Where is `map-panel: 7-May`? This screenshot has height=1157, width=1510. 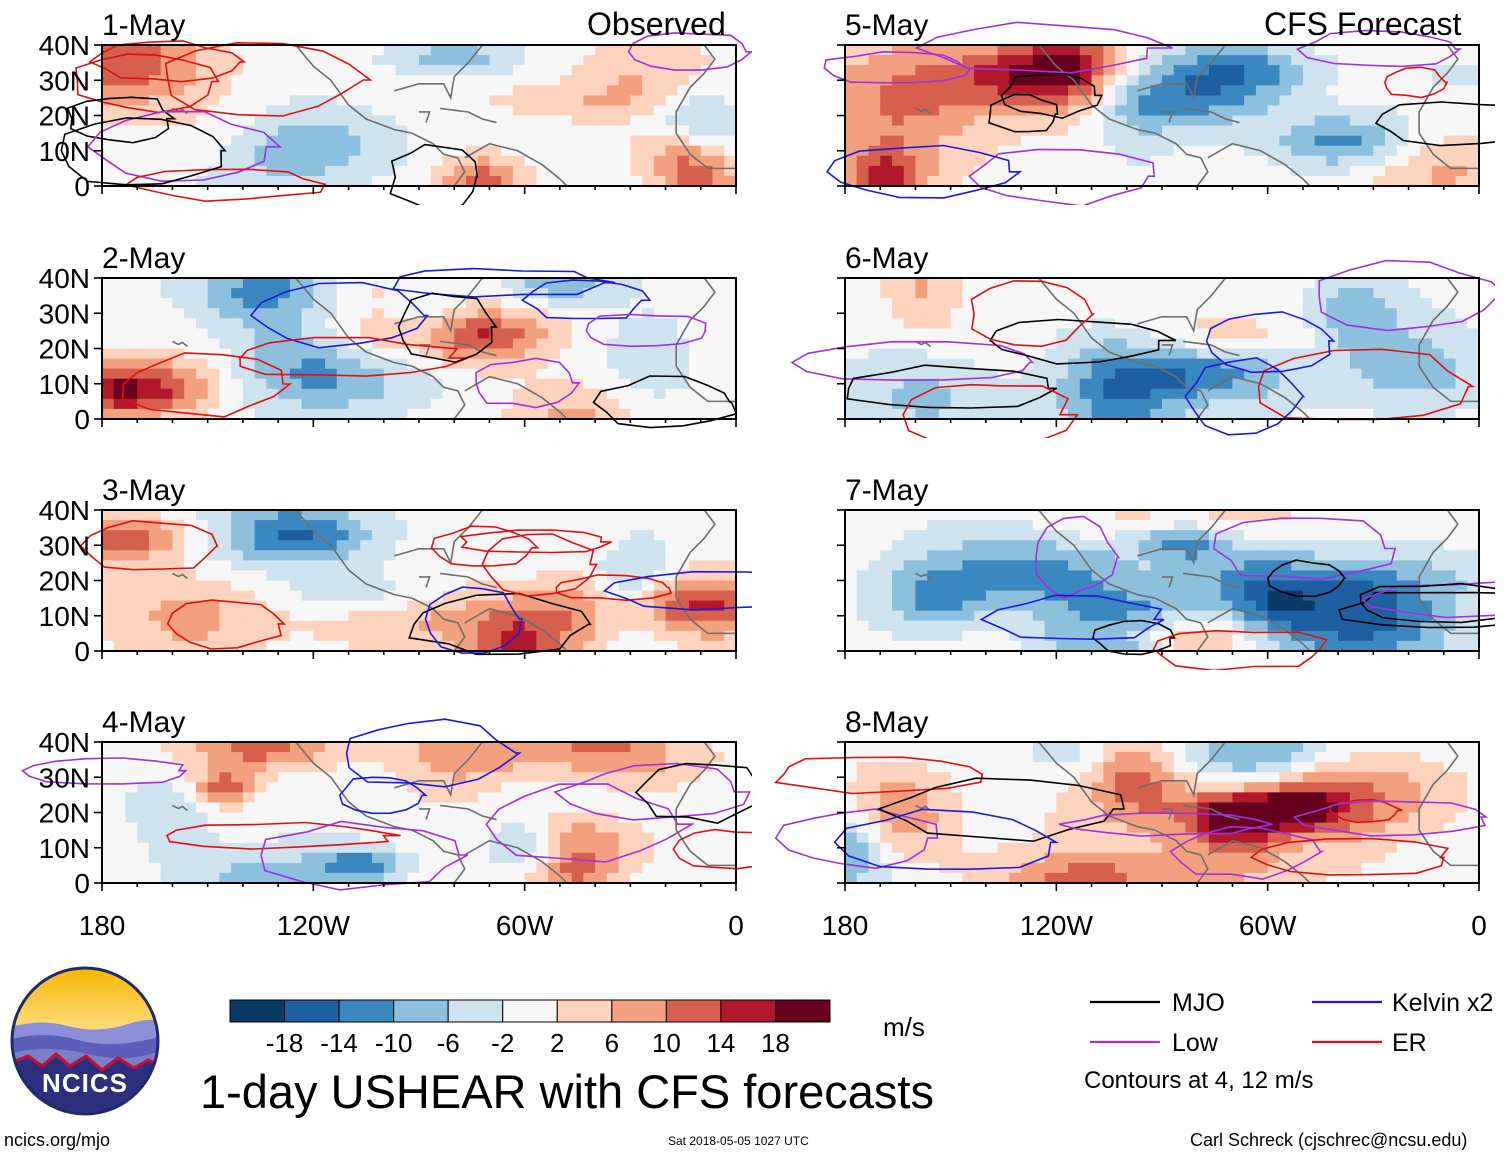
map-panel: 7-May is located at coordinates (1166, 572).